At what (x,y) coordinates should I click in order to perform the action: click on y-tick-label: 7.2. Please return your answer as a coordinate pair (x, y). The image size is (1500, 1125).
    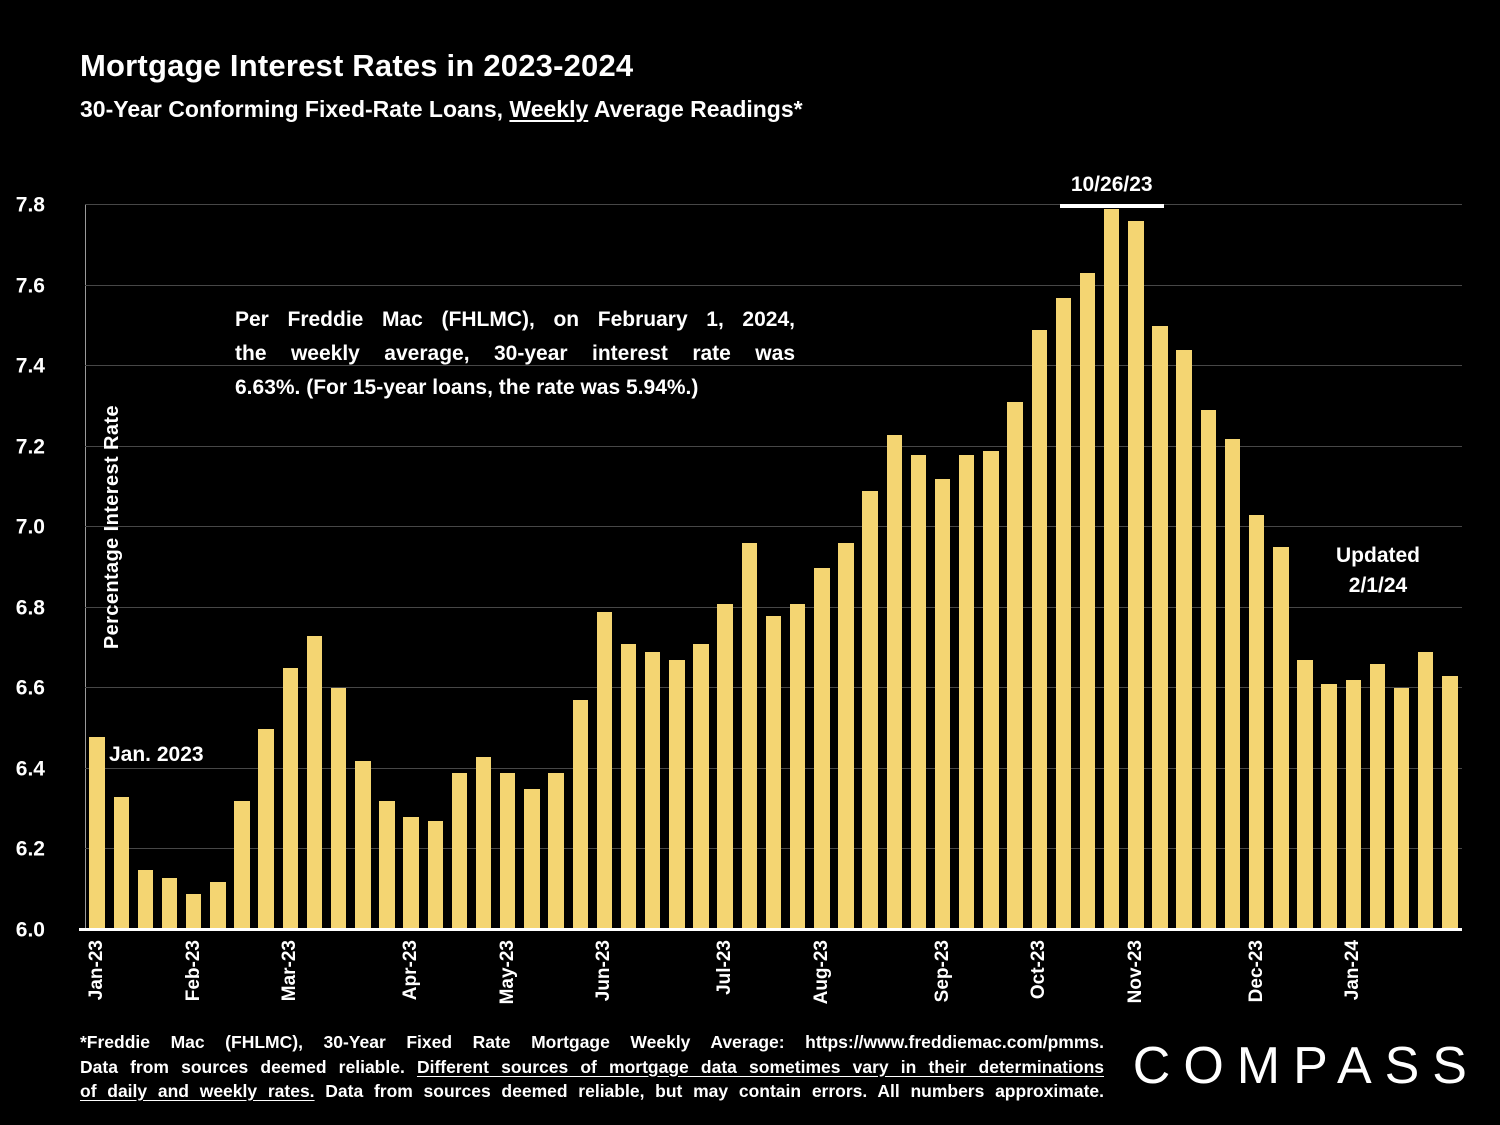
    Looking at the image, I should click on (30, 447).